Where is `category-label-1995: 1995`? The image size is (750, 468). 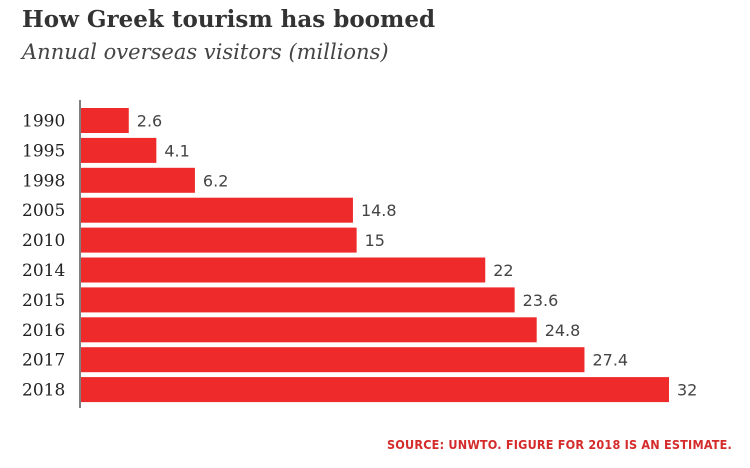 category-label-1995: 1995 is located at coordinates (43, 151).